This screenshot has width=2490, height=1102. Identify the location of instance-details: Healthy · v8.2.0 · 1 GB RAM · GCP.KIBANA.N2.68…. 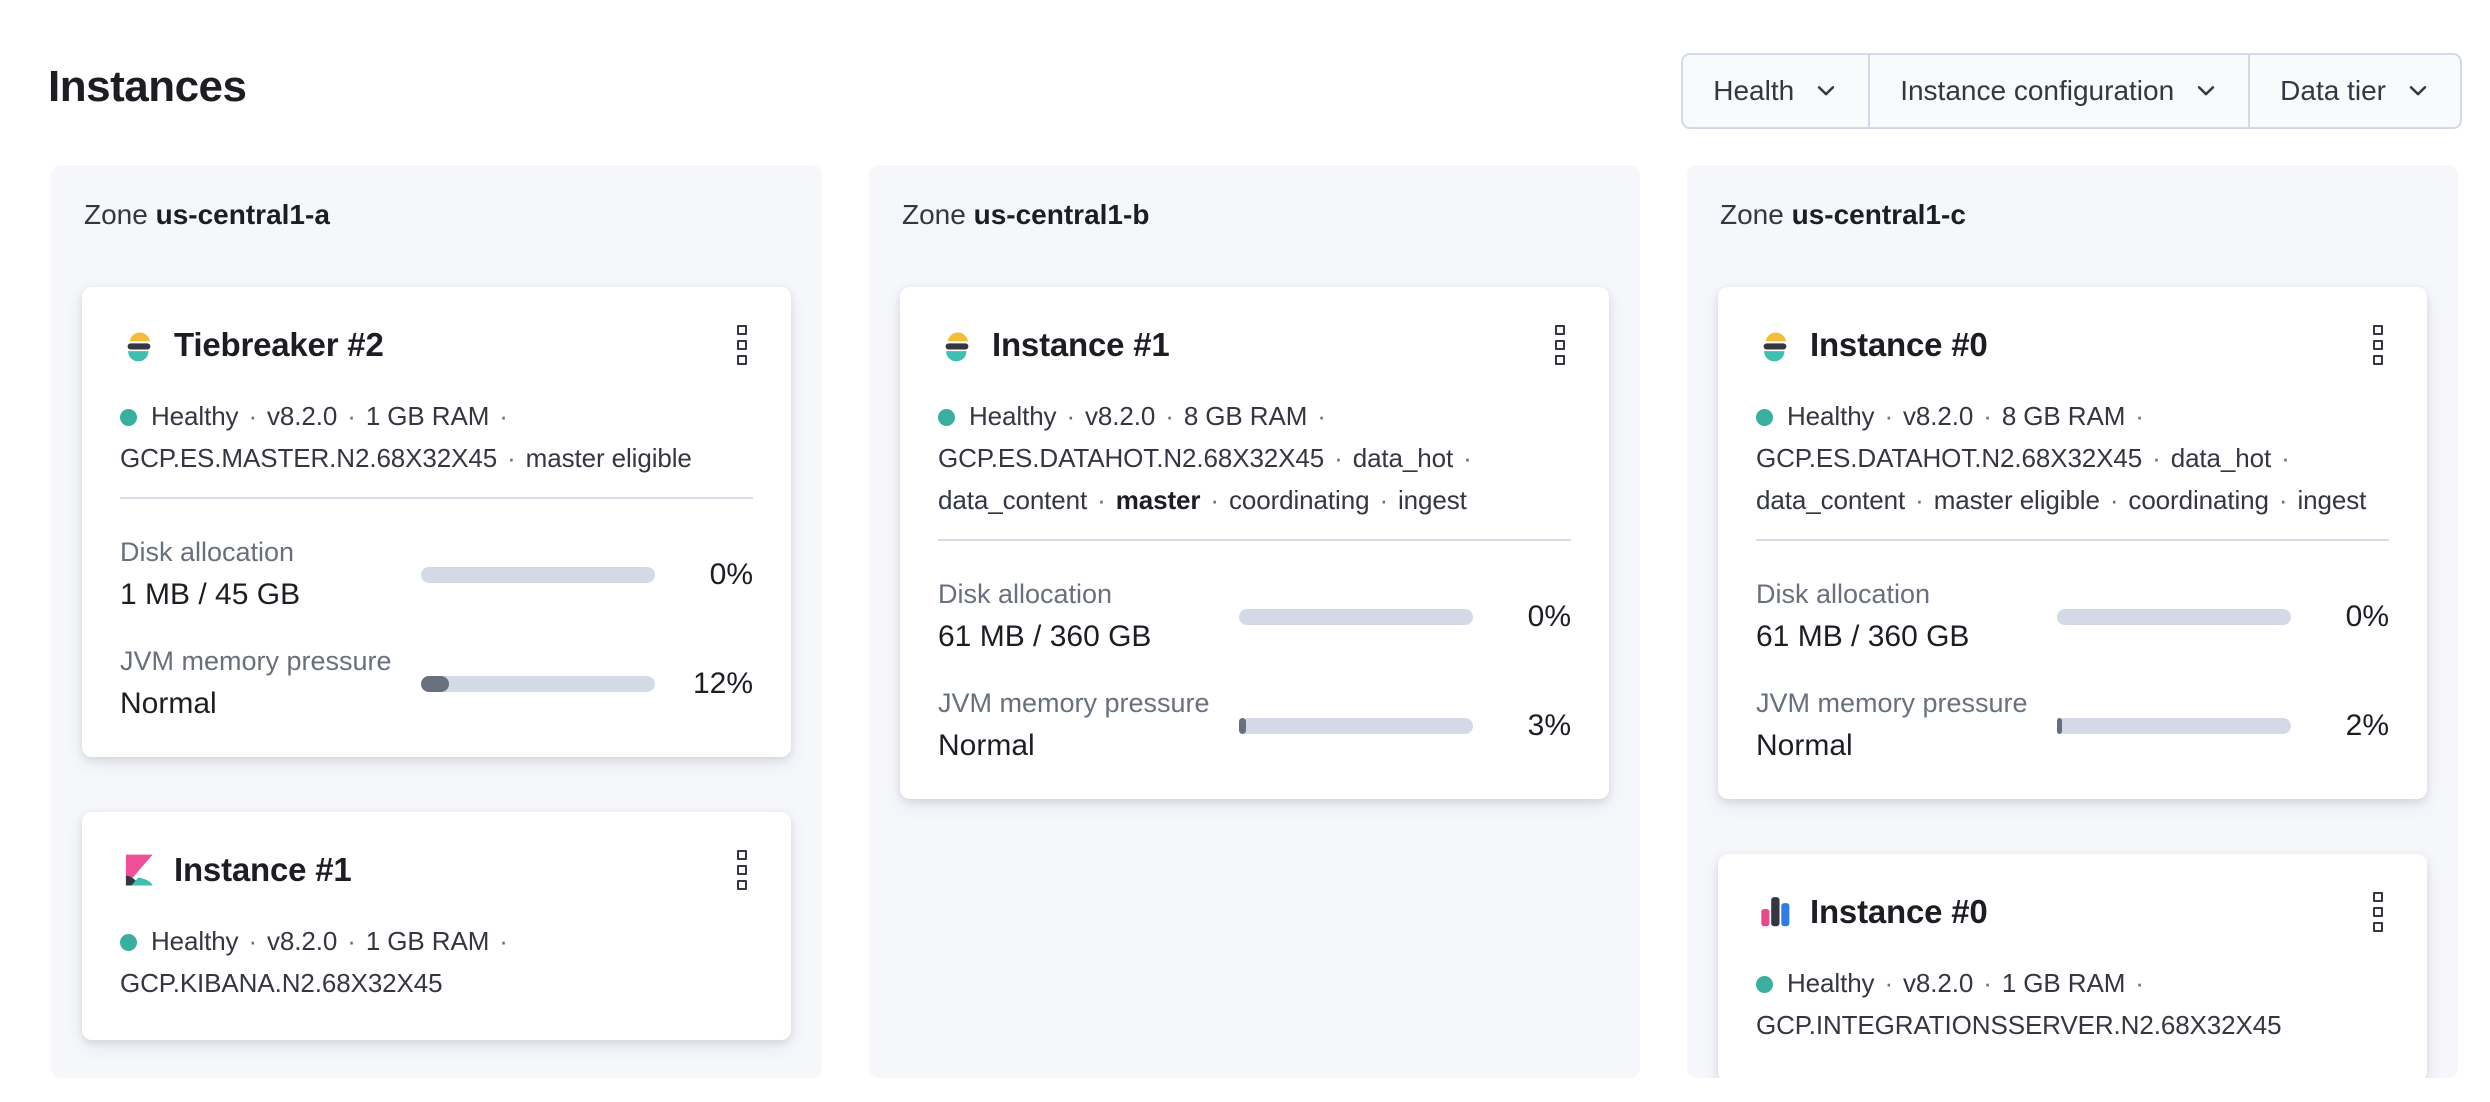
(436, 962).